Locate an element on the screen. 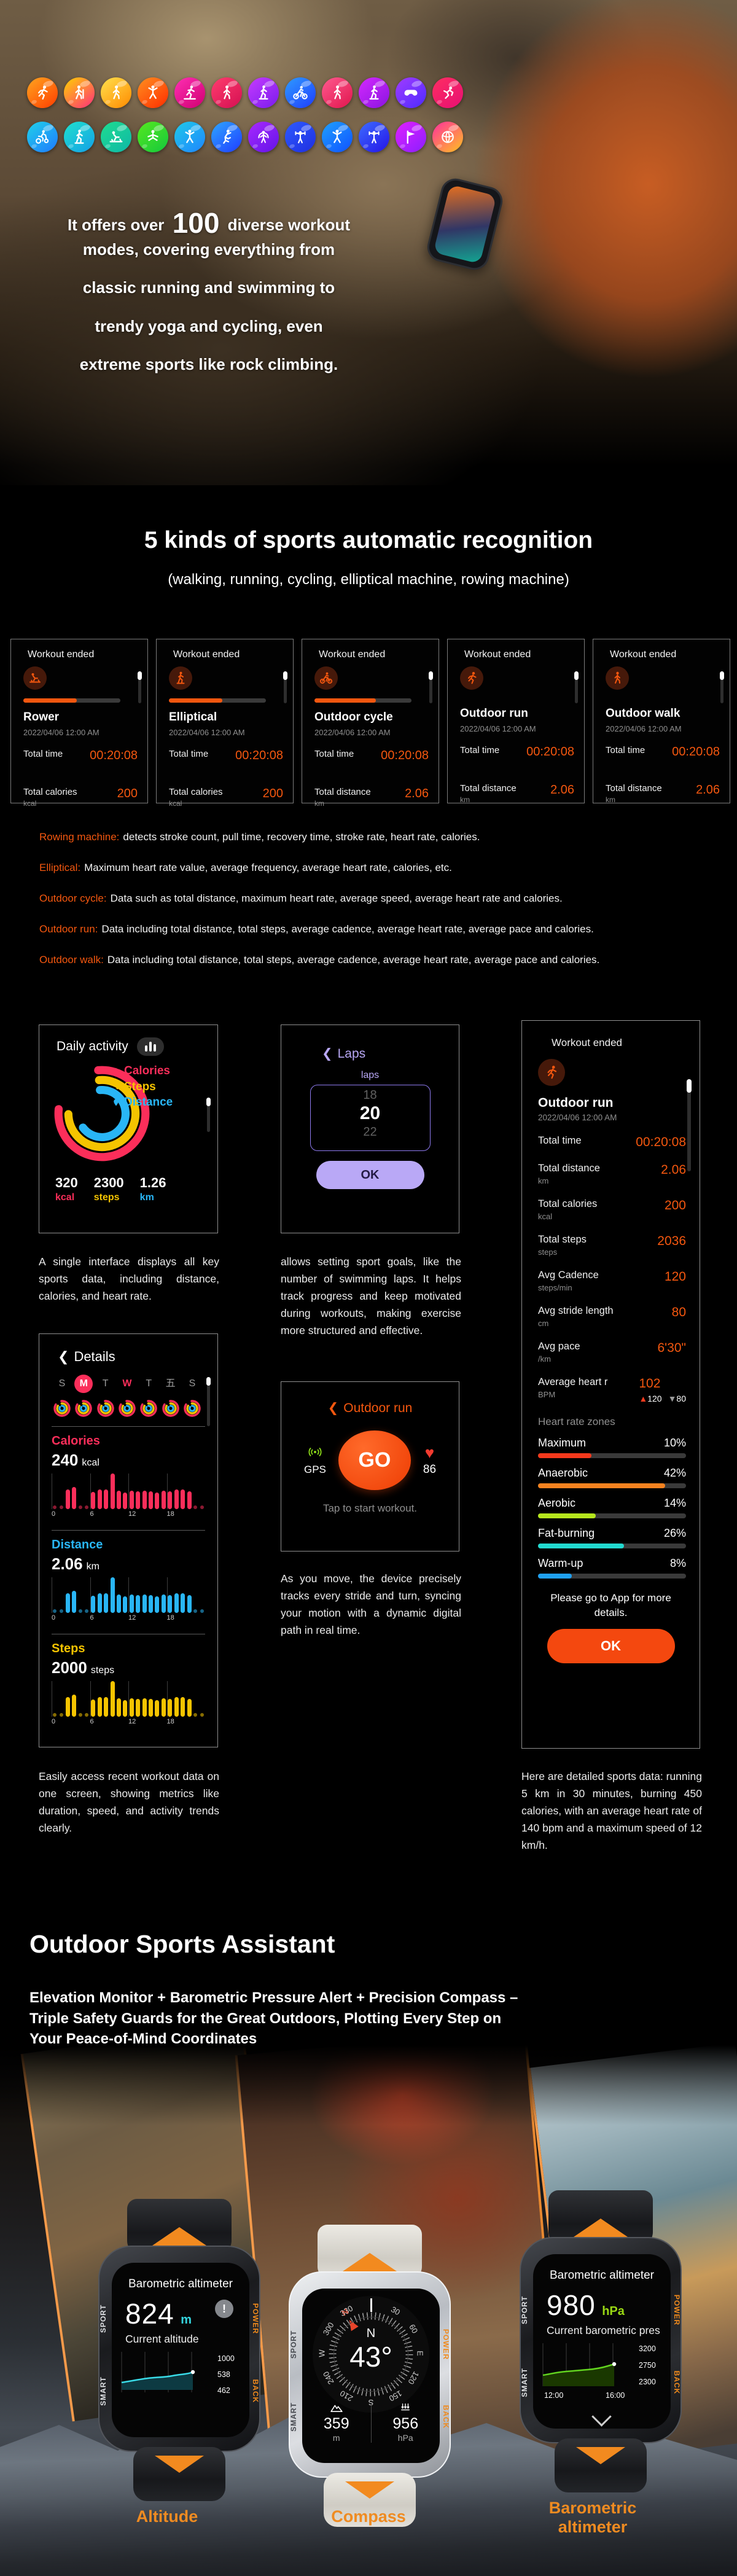 The image size is (737, 2576). watch-strap is located at coordinates (179, 2474).